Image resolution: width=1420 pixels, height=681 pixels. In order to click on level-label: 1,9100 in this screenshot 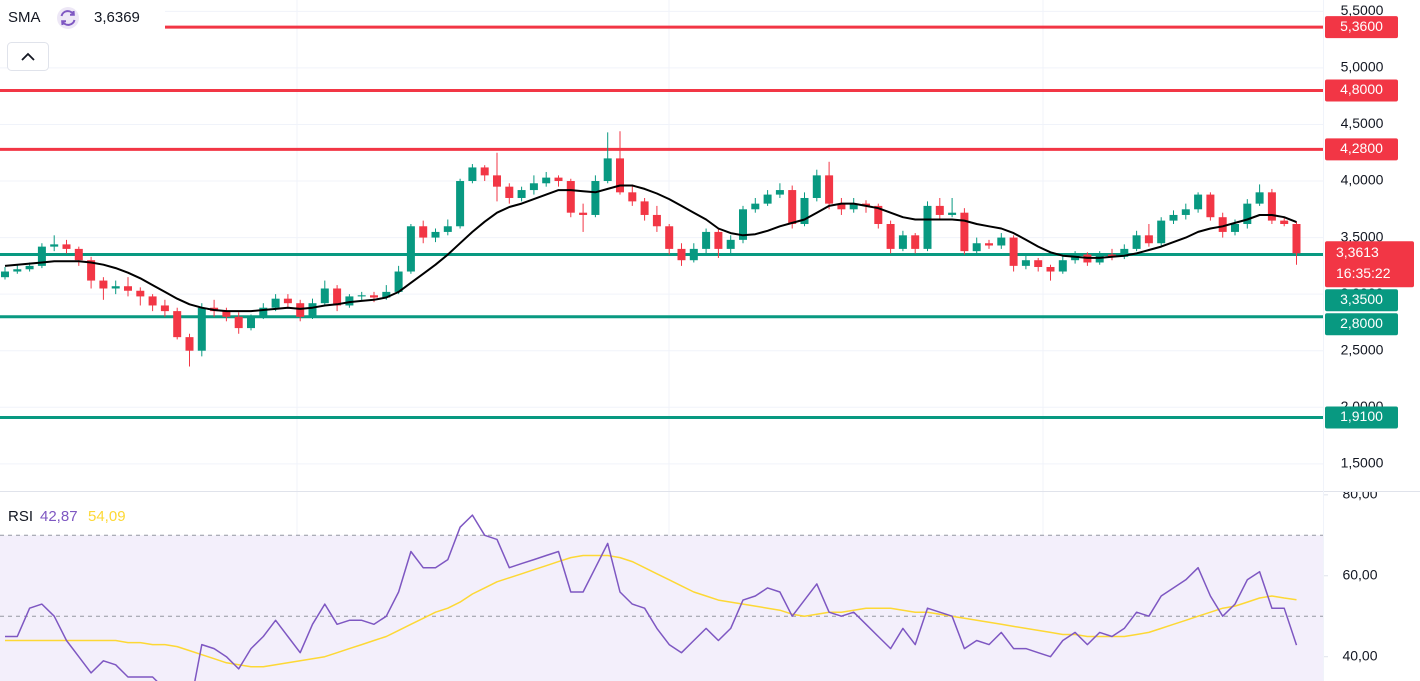, I will do `click(1361, 416)`.